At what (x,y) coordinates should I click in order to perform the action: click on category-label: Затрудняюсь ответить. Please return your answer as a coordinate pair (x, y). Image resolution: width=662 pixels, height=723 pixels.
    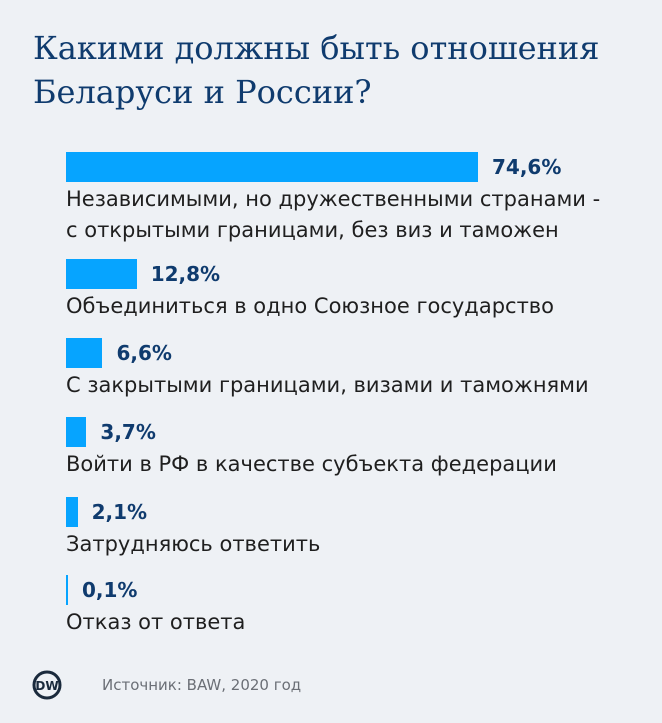
    Looking at the image, I should click on (346, 544).